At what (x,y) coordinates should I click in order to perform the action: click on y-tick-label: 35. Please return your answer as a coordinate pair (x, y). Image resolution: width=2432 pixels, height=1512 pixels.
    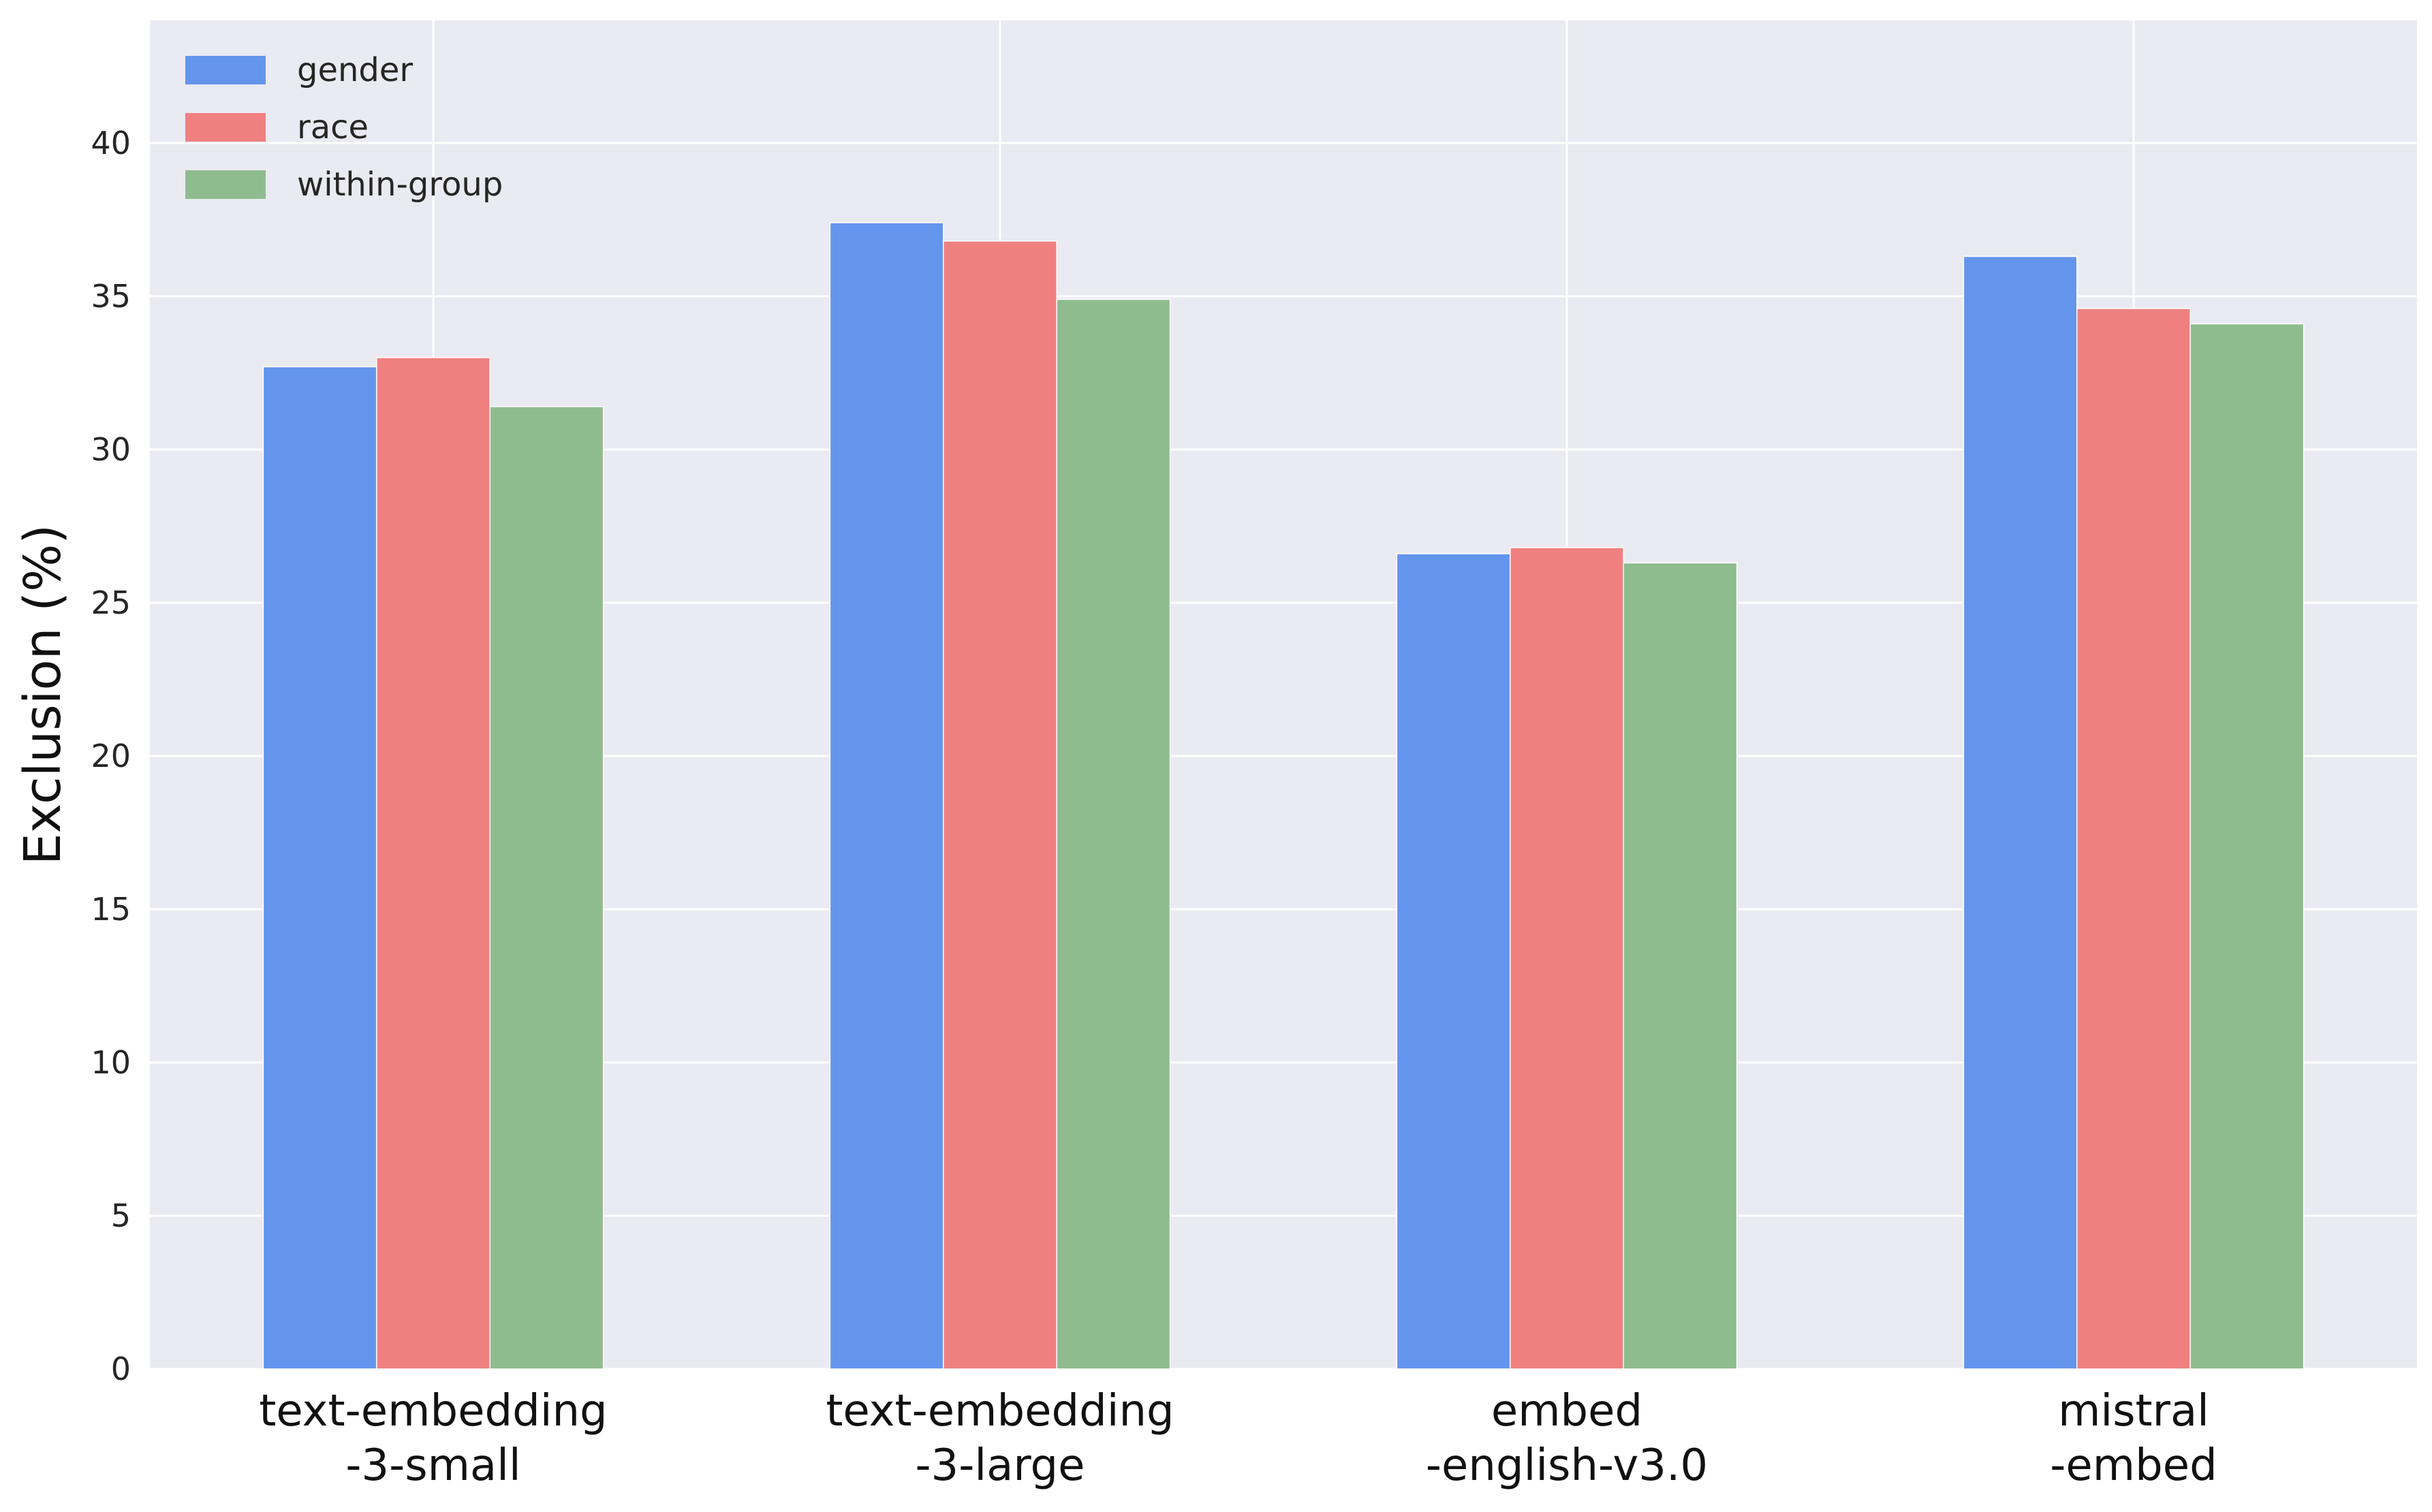
    Looking at the image, I should click on (111, 296).